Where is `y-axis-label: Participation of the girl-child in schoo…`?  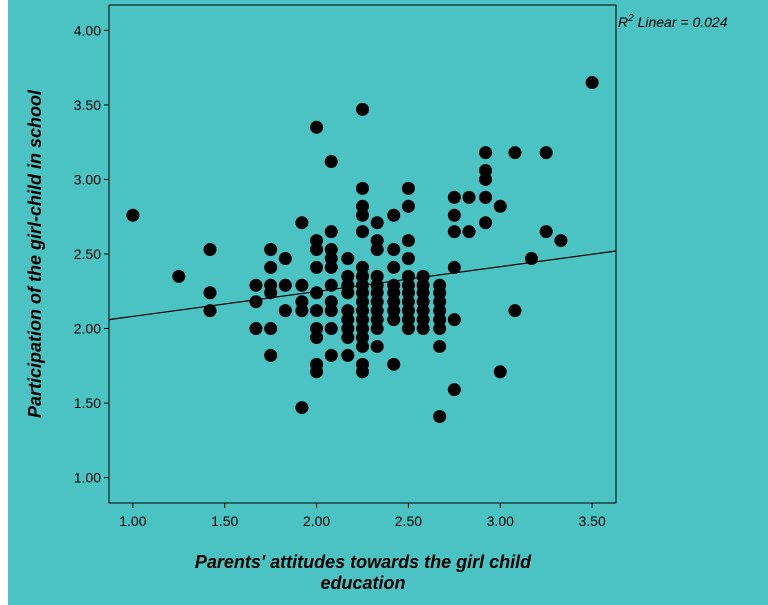
y-axis-label: Participation of the girl-child in schoo… is located at coordinates (35, 253).